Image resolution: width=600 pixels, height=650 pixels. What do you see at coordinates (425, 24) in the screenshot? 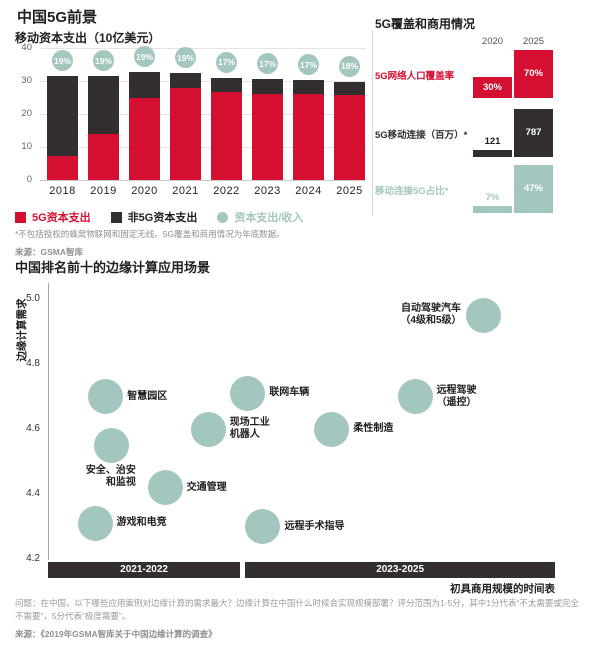
I see `coverage-panel-title: 5G覆盖和商用情况` at bounding box center [425, 24].